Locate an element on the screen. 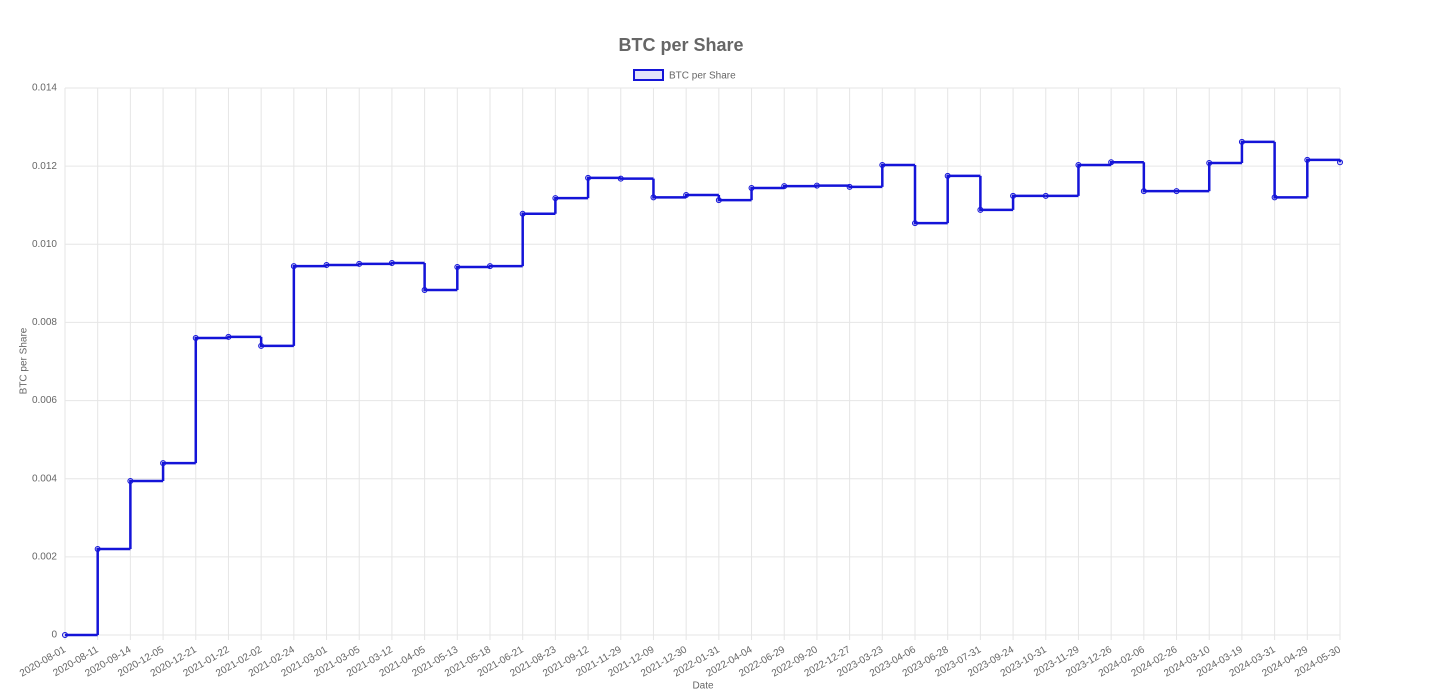  y-tick-label: 0.006 is located at coordinates (44, 400).